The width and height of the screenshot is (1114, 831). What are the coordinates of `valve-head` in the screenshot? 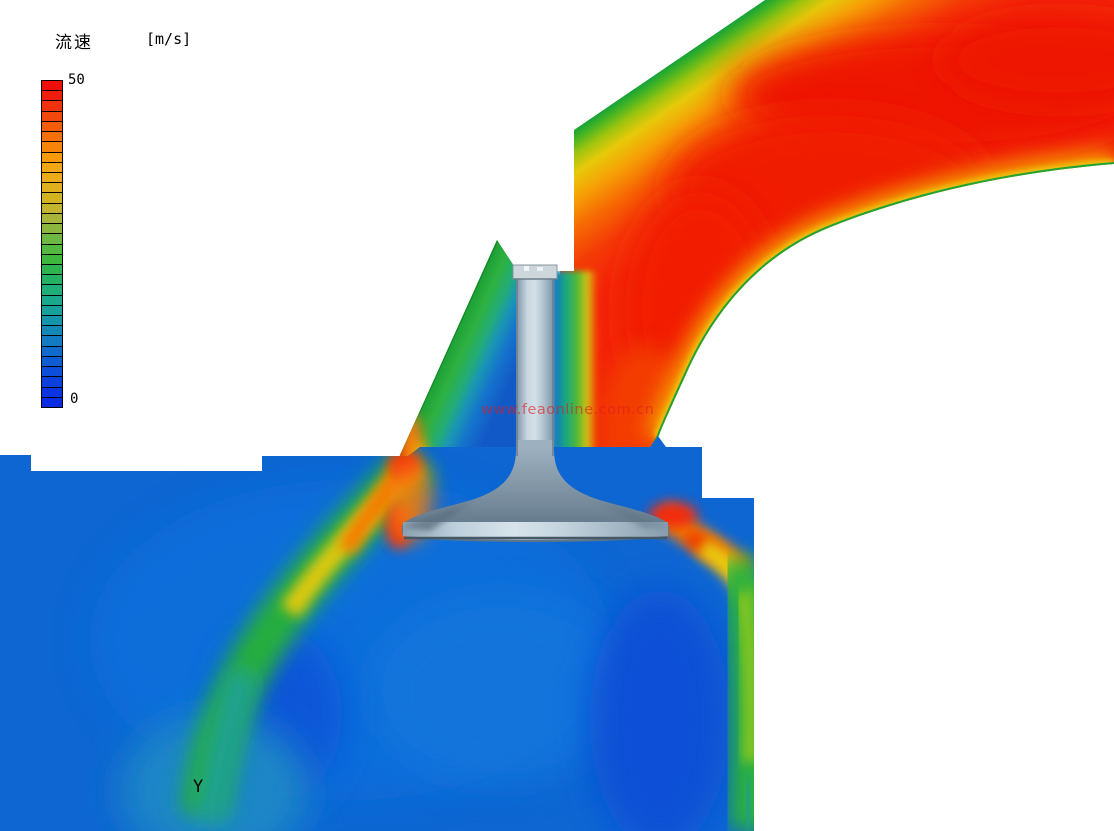 It's located at (535, 491).